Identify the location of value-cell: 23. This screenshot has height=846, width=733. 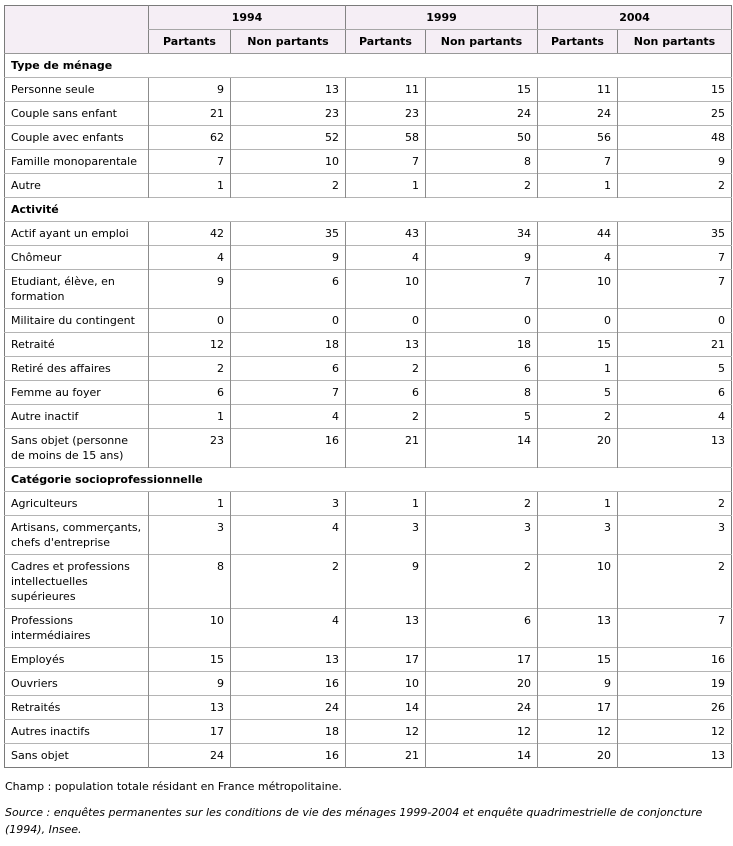
(288, 113).